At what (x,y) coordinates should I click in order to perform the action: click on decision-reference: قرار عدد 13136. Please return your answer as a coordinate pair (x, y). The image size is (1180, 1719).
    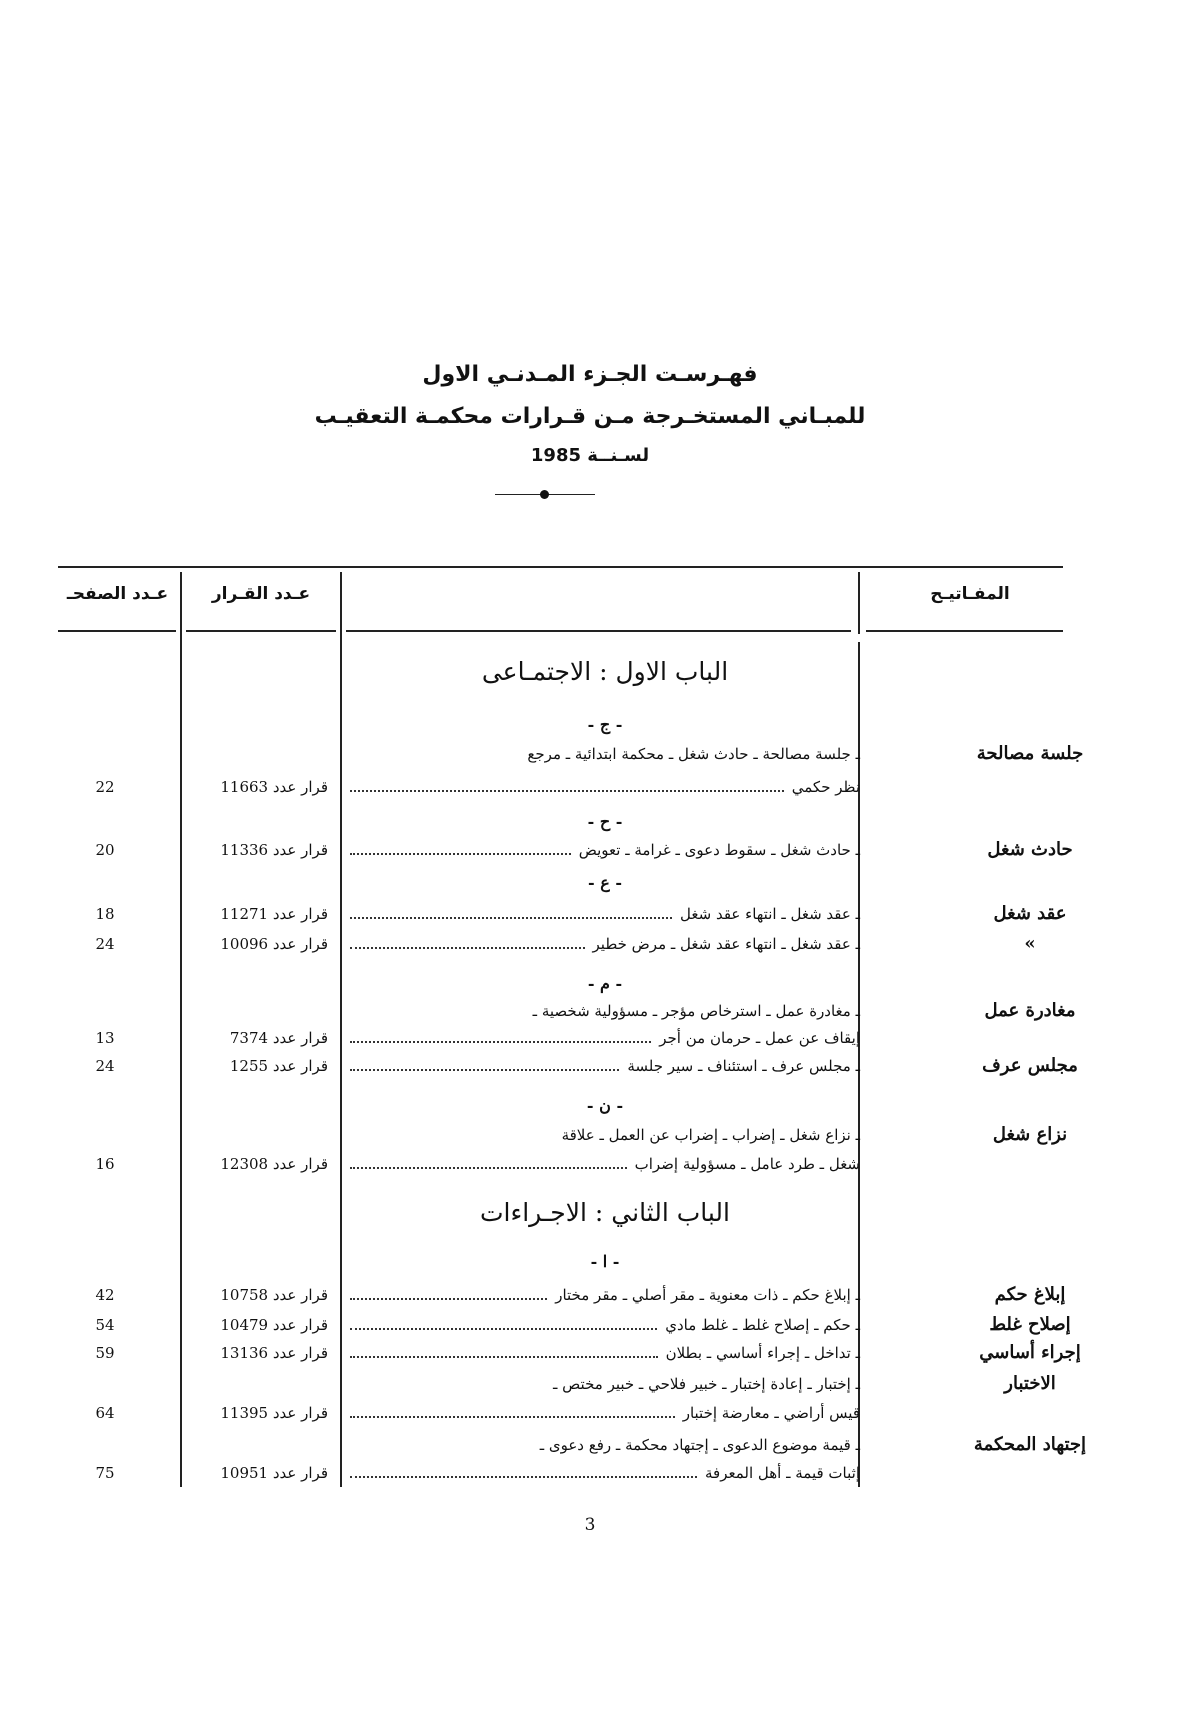
    Looking at the image, I should click on (259, 1353).